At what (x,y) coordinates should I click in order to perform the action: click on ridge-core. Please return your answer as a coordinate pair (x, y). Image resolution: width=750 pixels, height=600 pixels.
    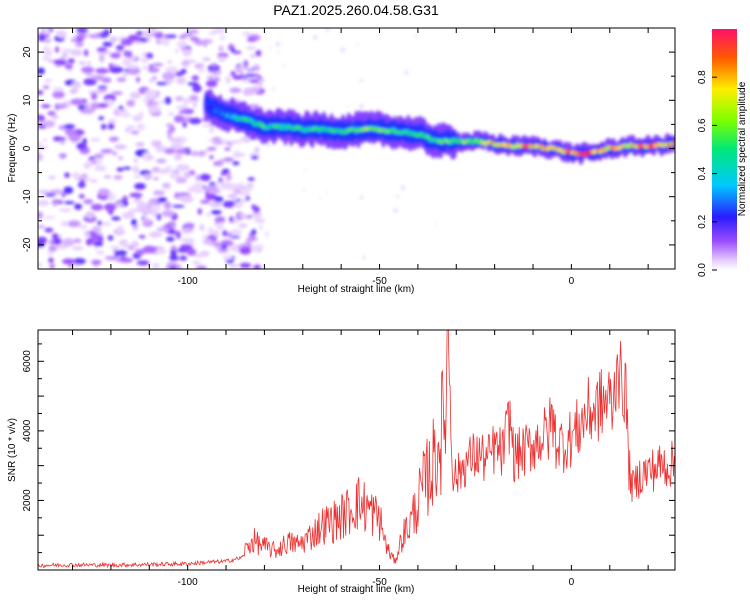
    Looking at the image, I should click on (428, 136).